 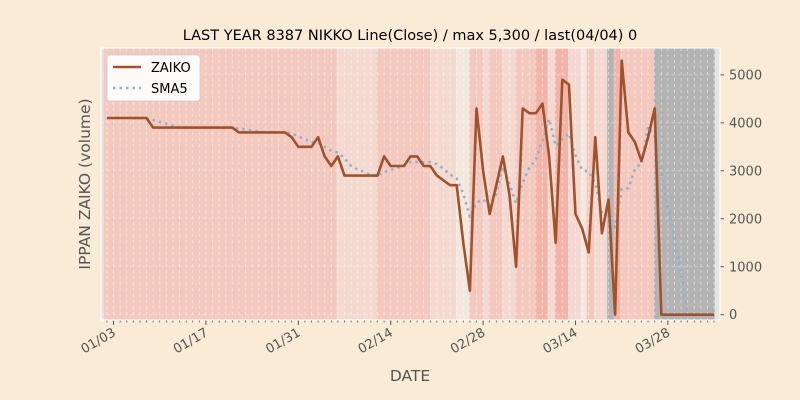 What do you see at coordinates (745, 171) in the screenshot?
I see `y-tick-label: 3000` at bounding box center [745, 171].